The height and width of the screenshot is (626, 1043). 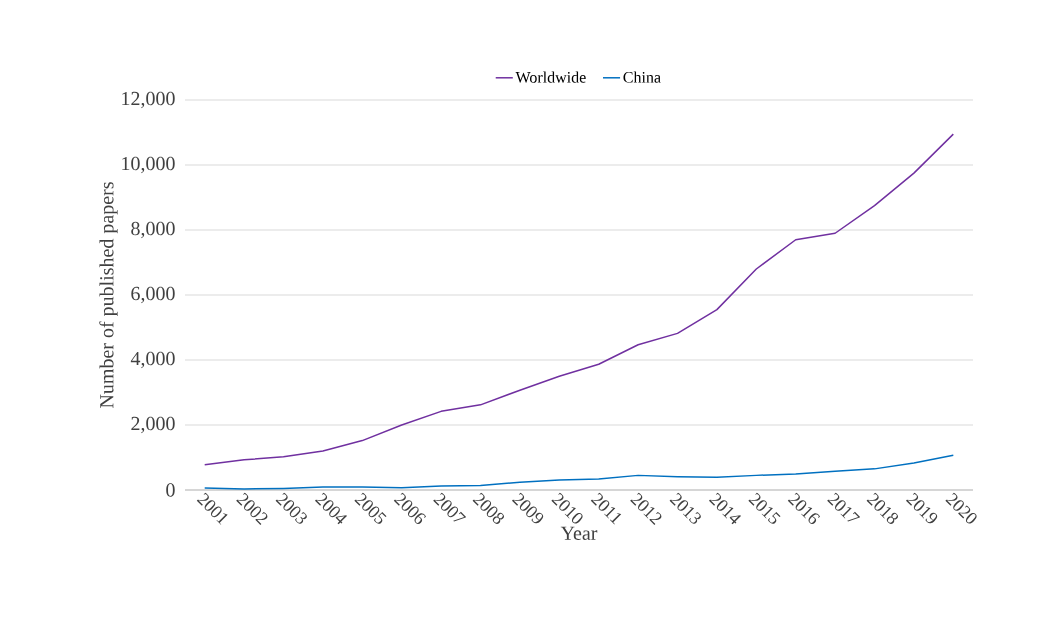 What do you see at coordinates (550, 77) in the screenshot?
I see `legend-label: Worldwide` at bounding box center [550, 77].